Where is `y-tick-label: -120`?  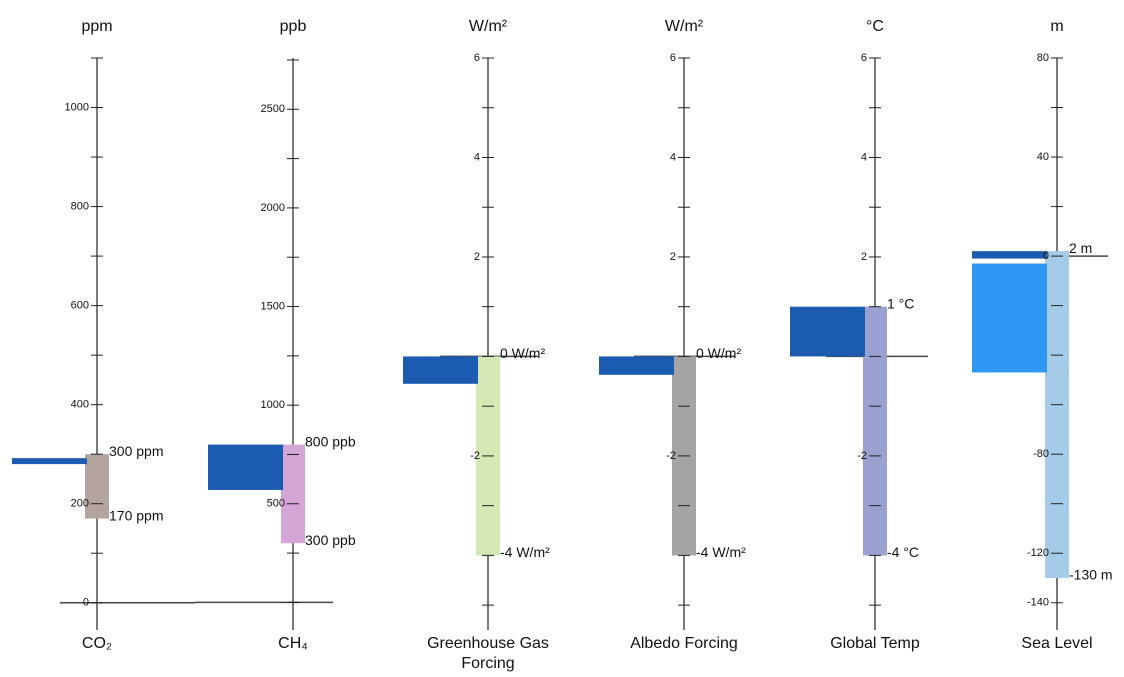
y-tick-label: -120 is located at coordinates (1038, 553).